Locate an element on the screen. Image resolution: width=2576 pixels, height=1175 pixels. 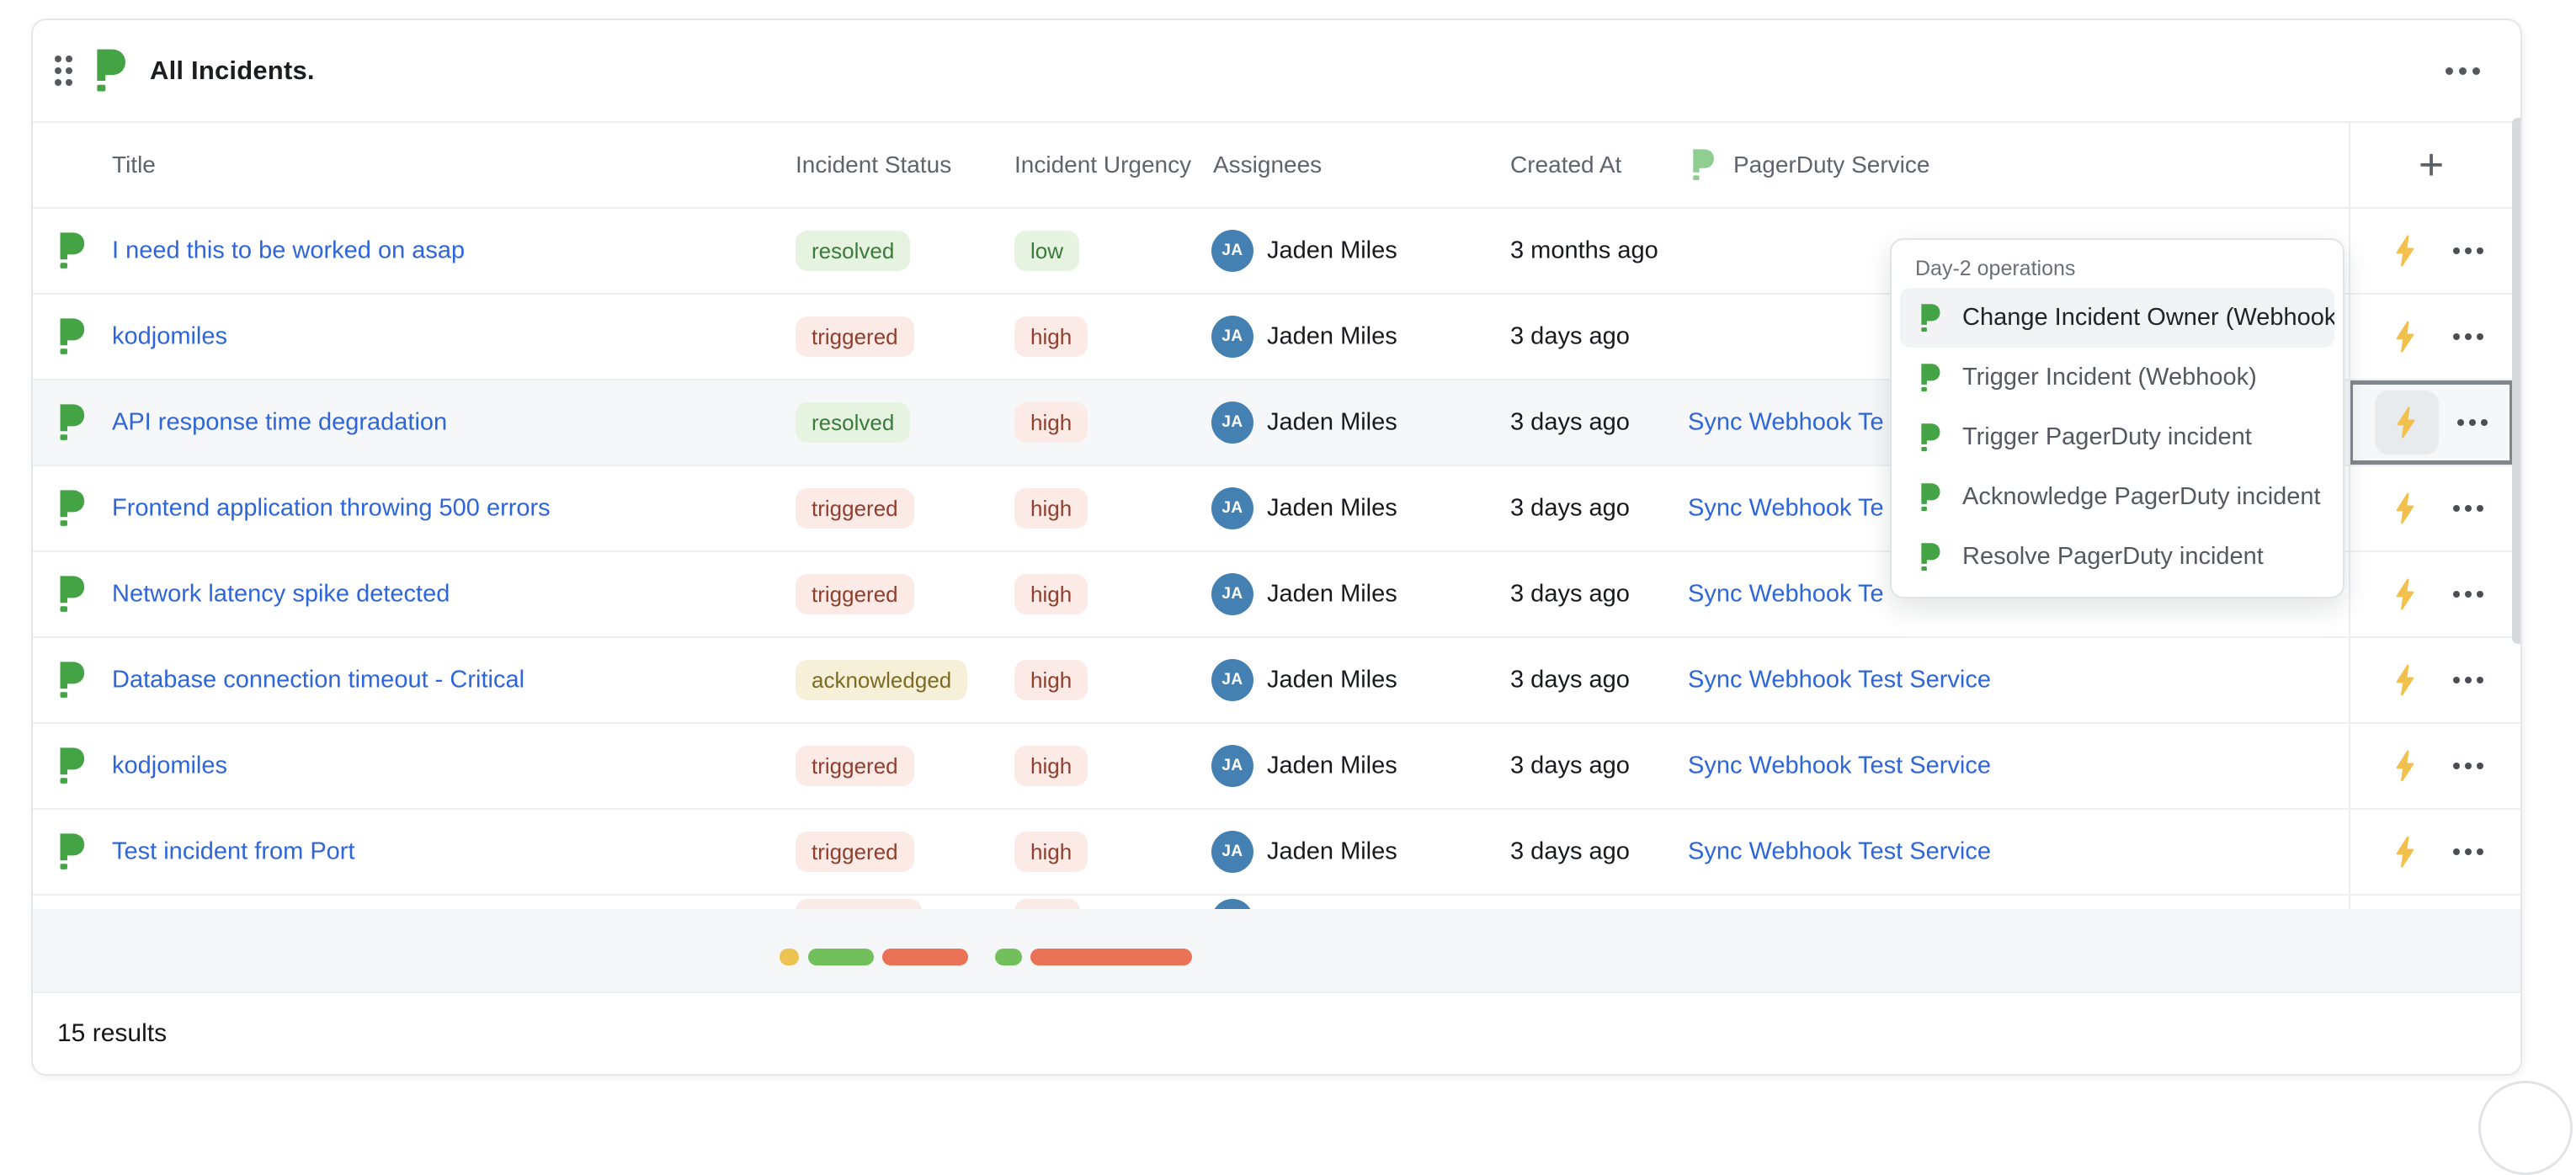
context-menu-item-label: Change Incident Owner (Webhook) is located at coordinates (2148, 317).